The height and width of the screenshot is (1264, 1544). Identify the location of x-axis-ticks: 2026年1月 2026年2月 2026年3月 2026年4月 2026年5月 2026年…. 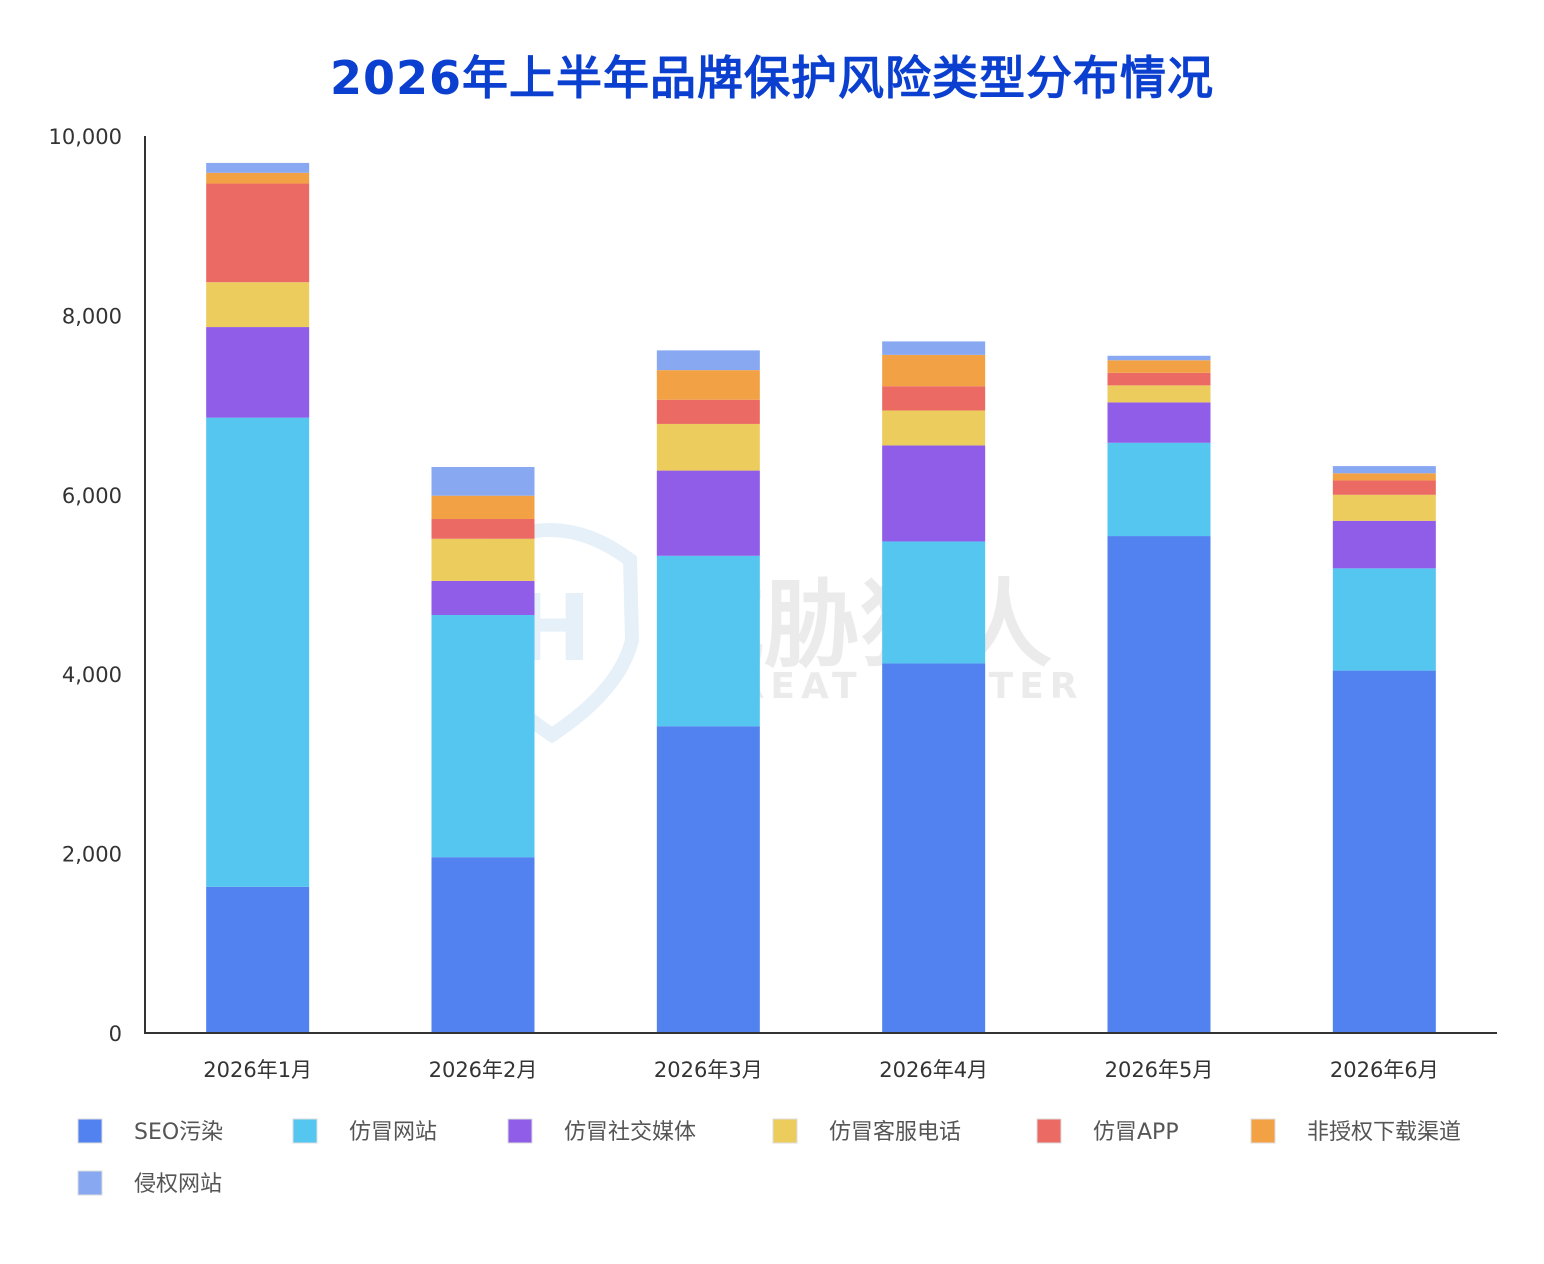
(820, 1070).